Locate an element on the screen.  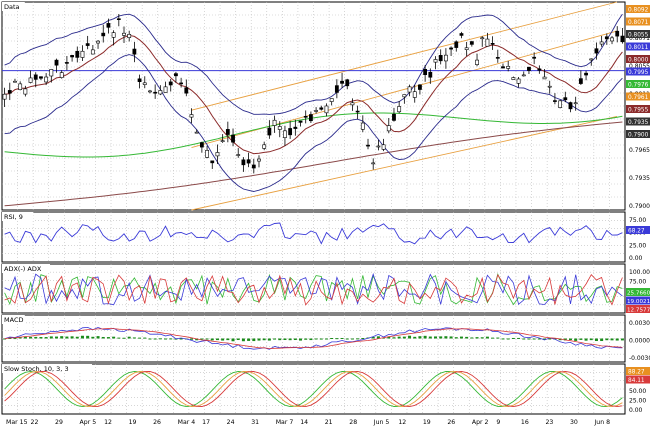
adx-value-tag is located at coordinates (638, 292).